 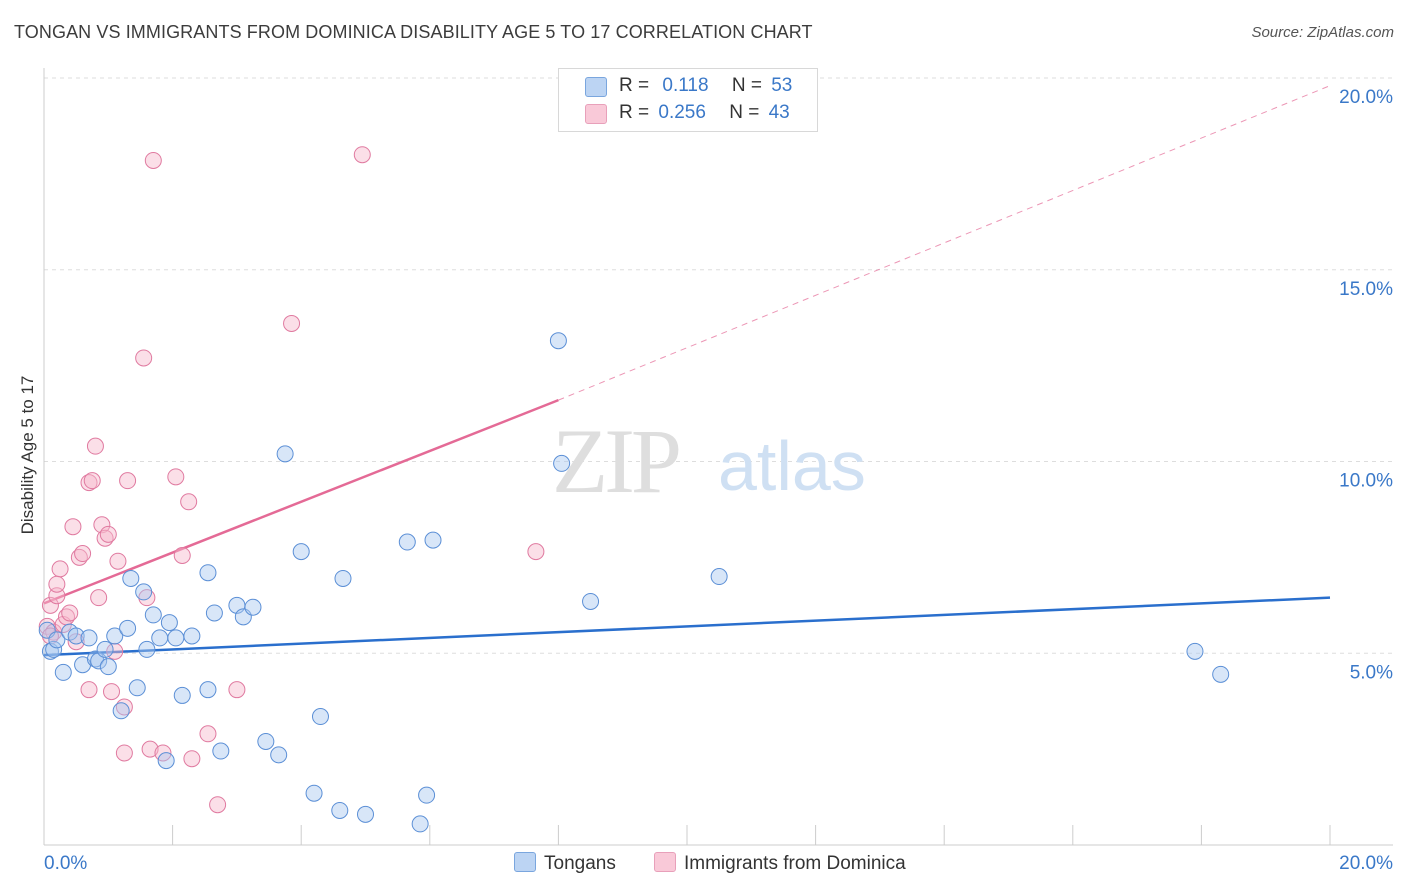 I want to click on x-tick-label: 0.0%, so click(x=65, y=863).